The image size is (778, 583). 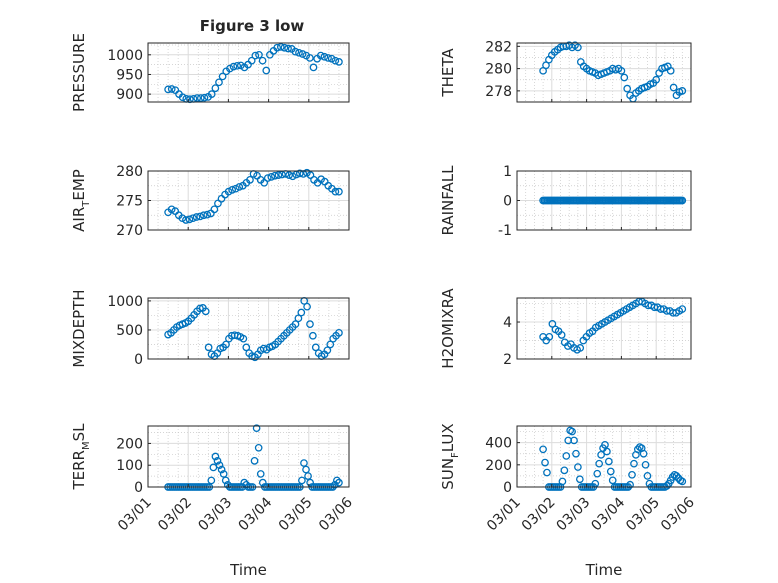 What do you see at coordinates (129, 95) in the screenshot?
I see `y-tick-label: 900` at bounding box center [129, 95].